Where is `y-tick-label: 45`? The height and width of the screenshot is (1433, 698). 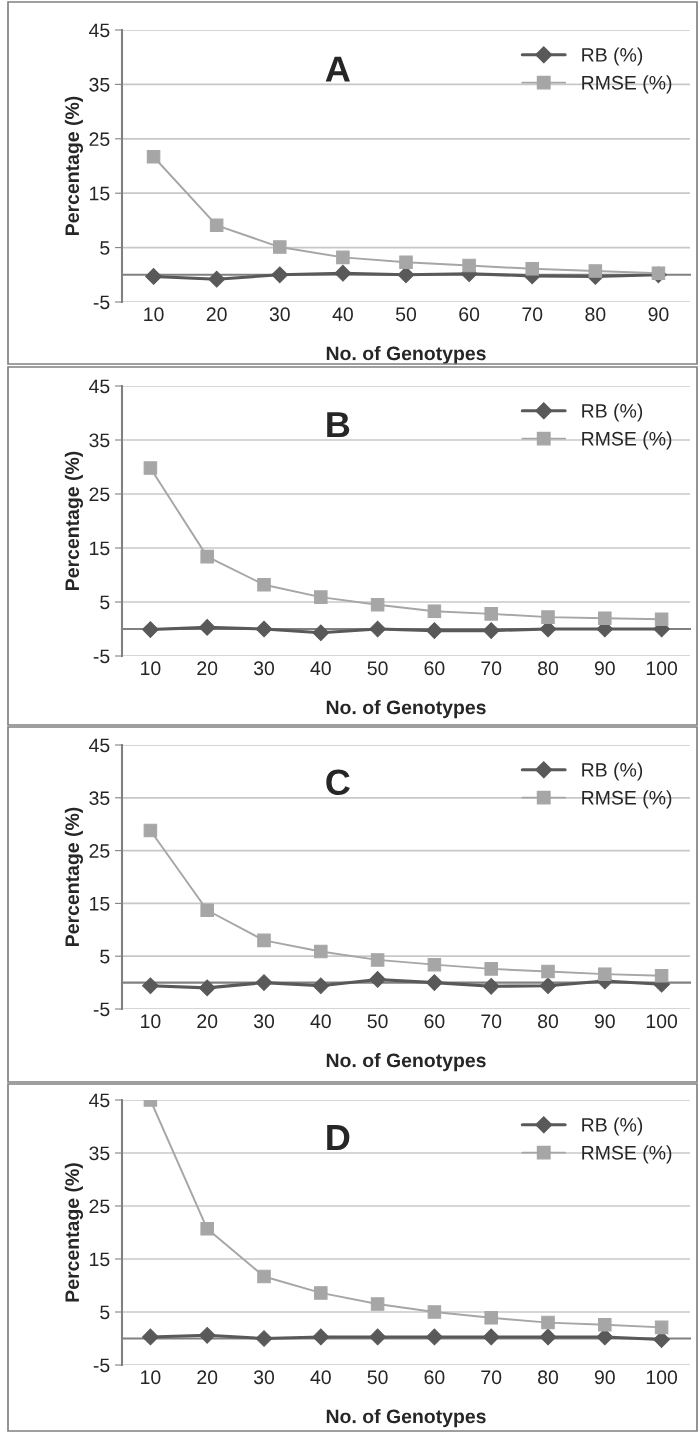 y-tick-label: 45 is located at coordinates (99, 1100).